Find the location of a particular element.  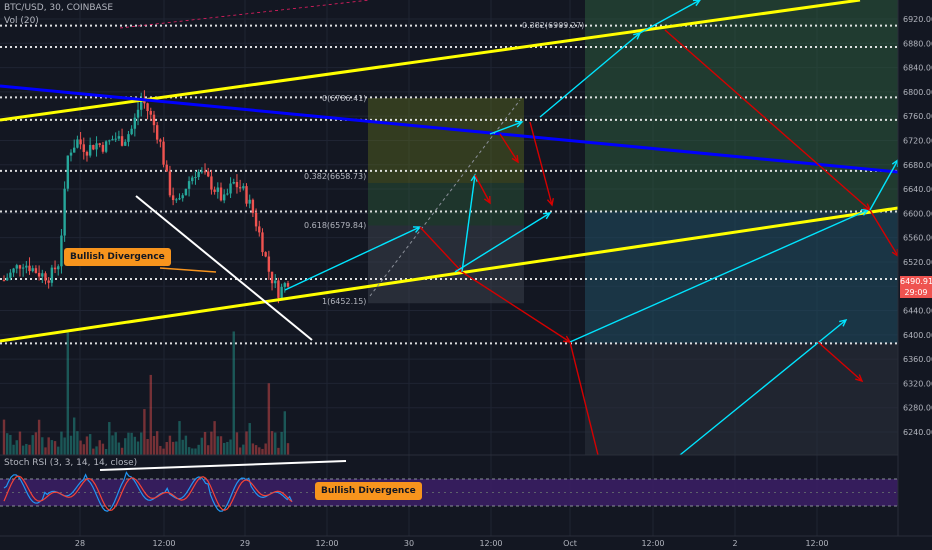

time-tick-label: 28 is located at coordinates (80, 543).